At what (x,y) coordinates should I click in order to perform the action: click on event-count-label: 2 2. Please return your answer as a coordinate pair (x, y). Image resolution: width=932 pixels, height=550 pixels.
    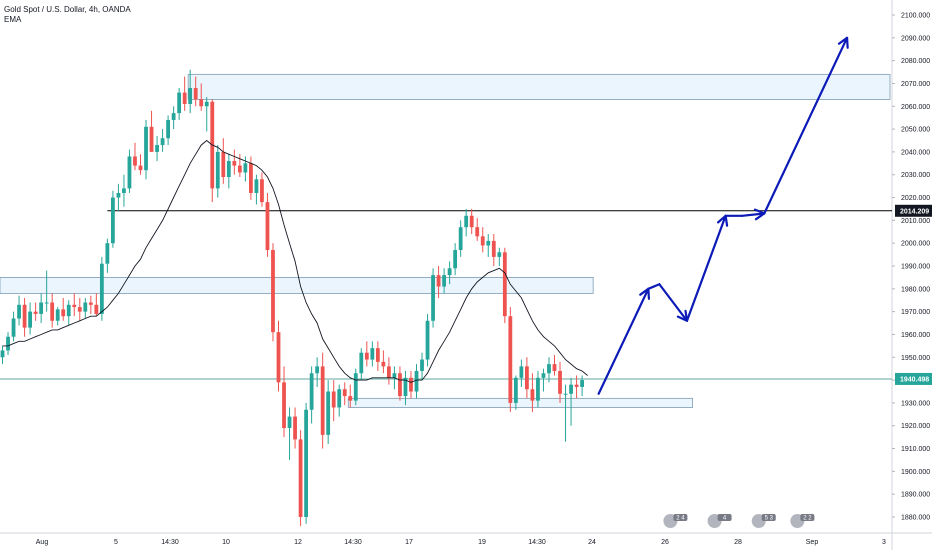
    Looking at the image, I should click on (807, 519).